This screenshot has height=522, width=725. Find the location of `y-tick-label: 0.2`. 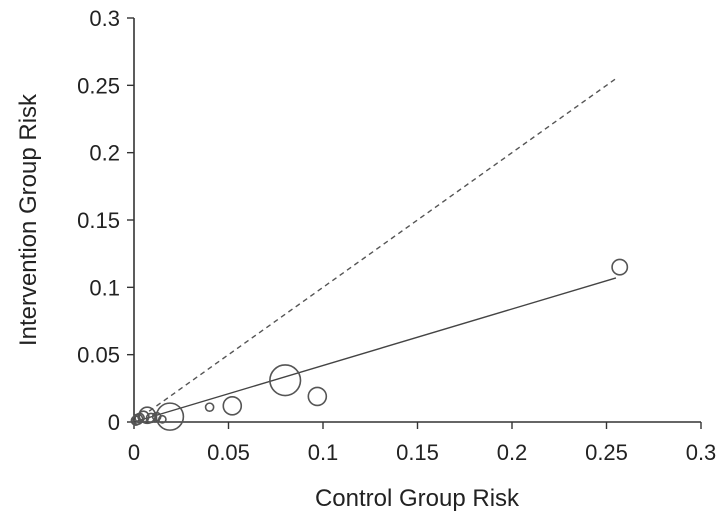

y-tick-label: 0.2 is located at coordinates (104, 153).